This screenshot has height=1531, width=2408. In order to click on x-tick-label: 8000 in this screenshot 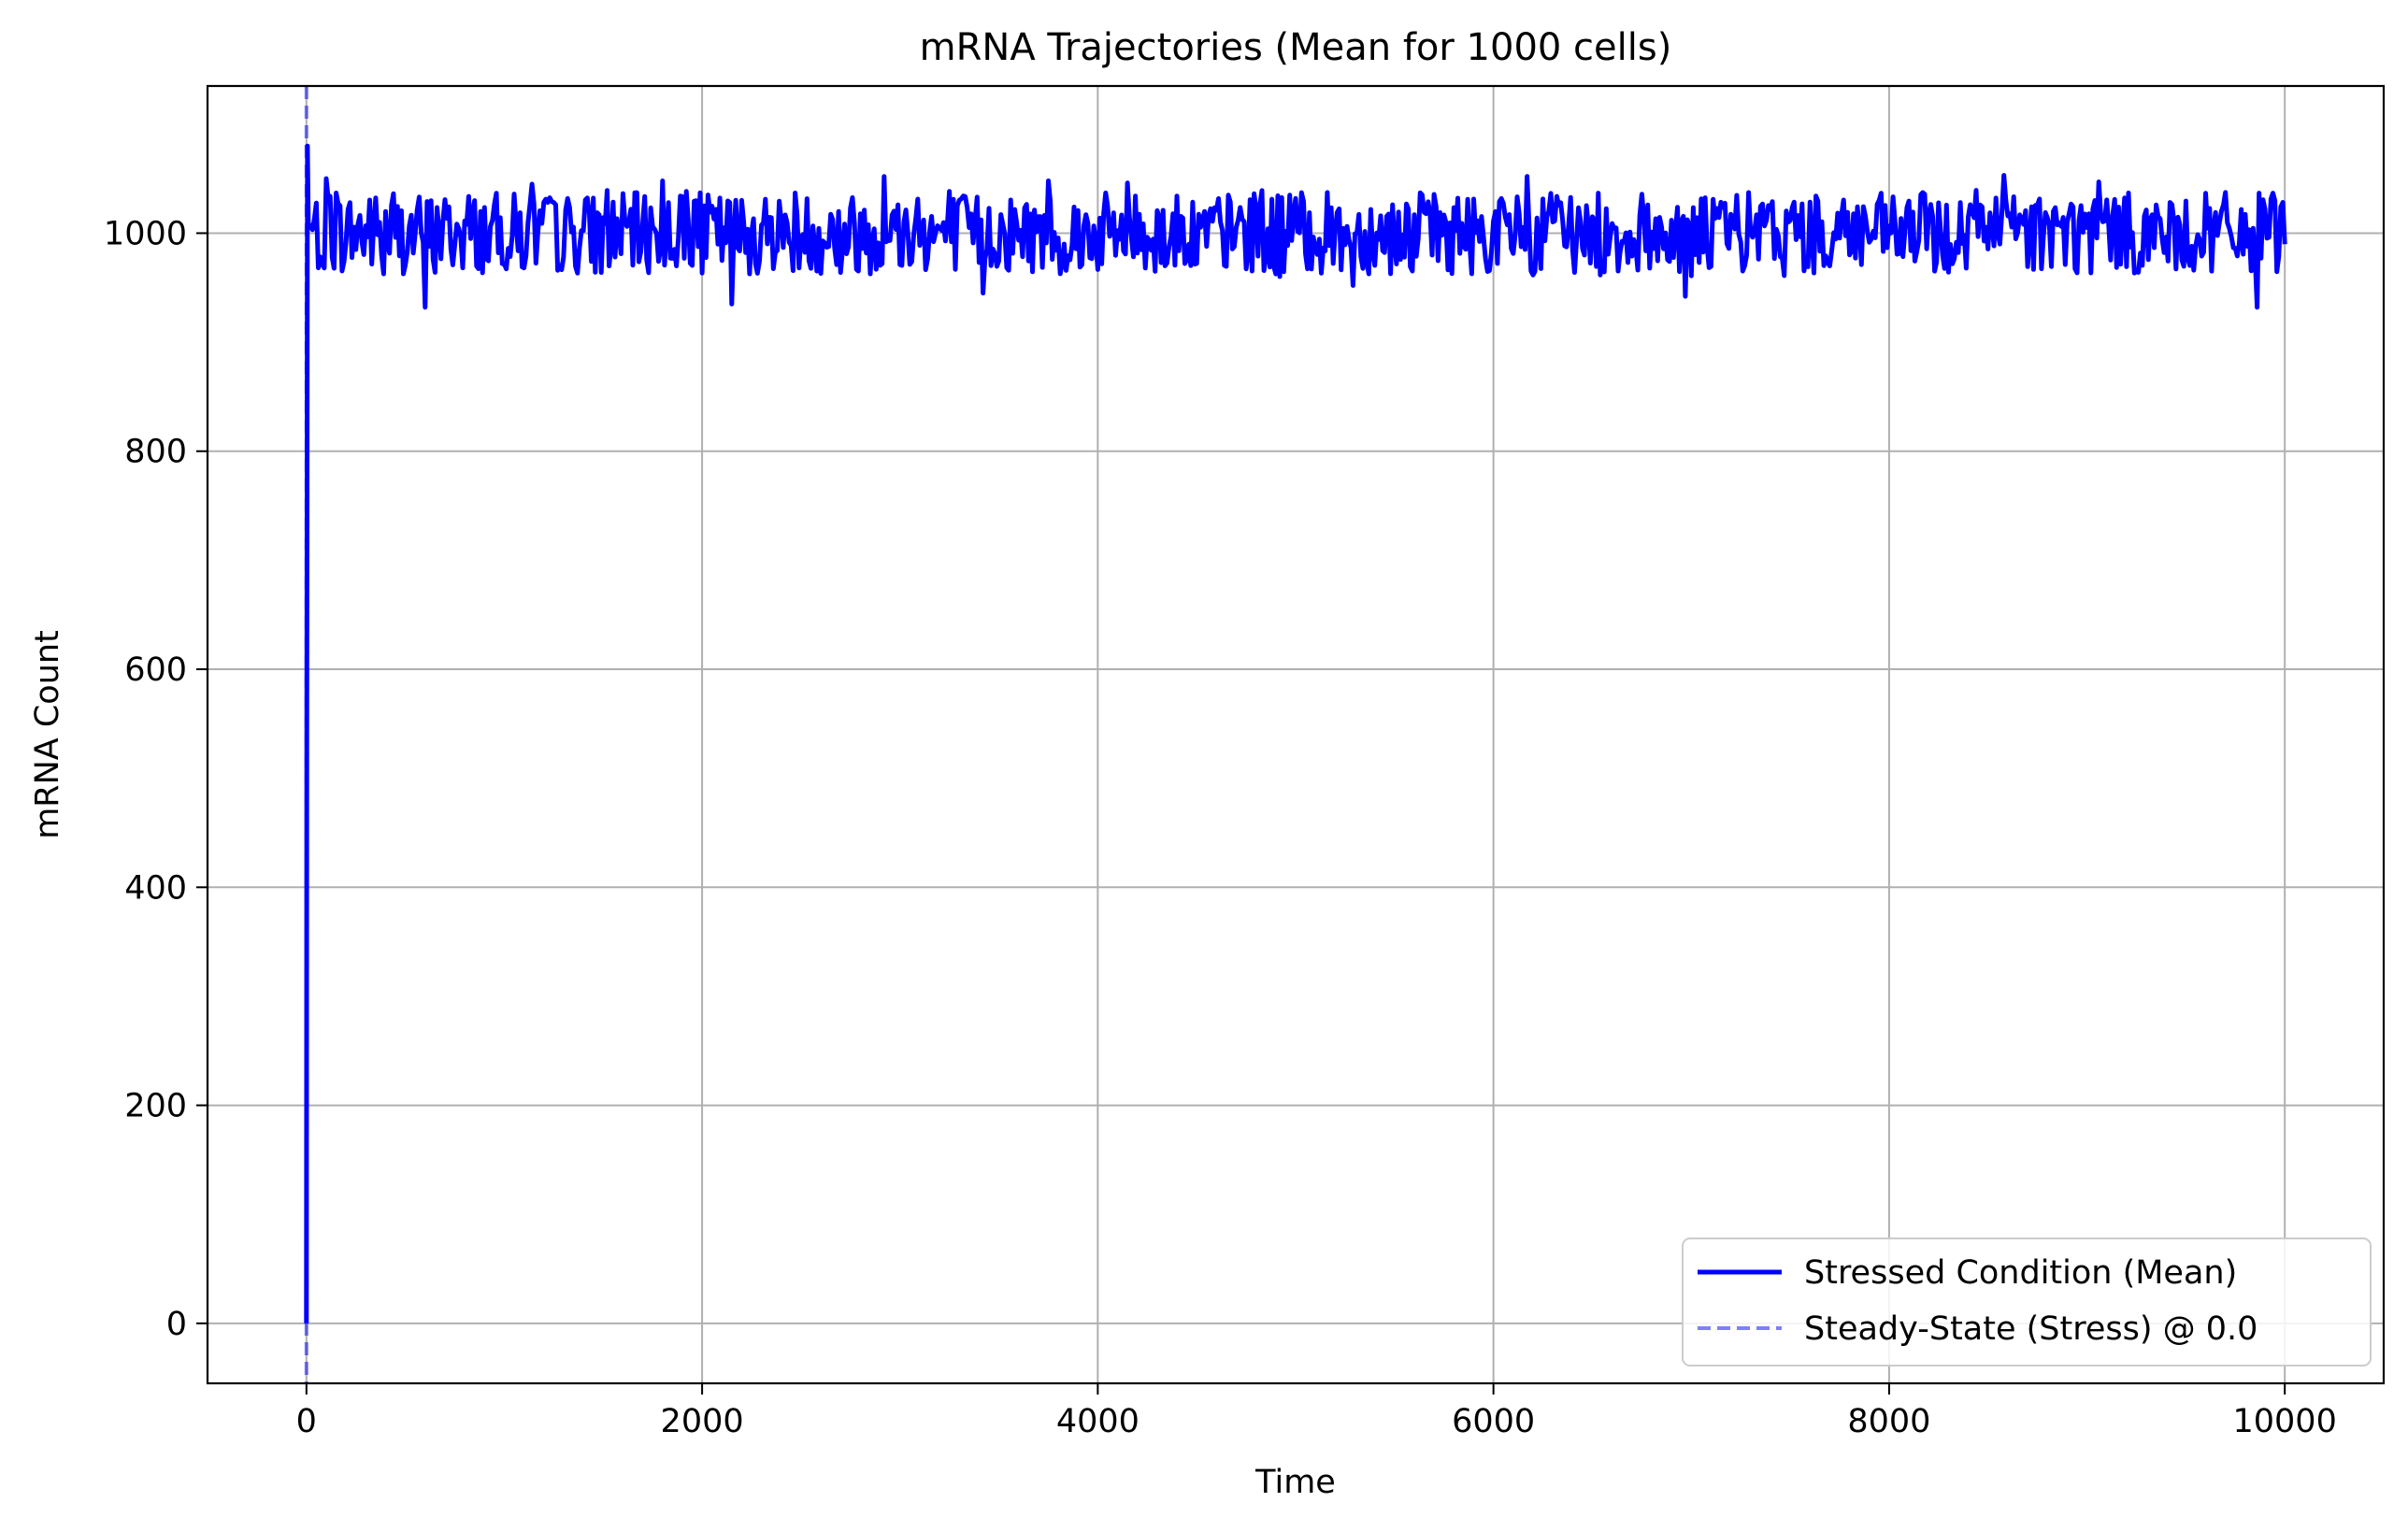, I will do `click(1888, 1421)`.